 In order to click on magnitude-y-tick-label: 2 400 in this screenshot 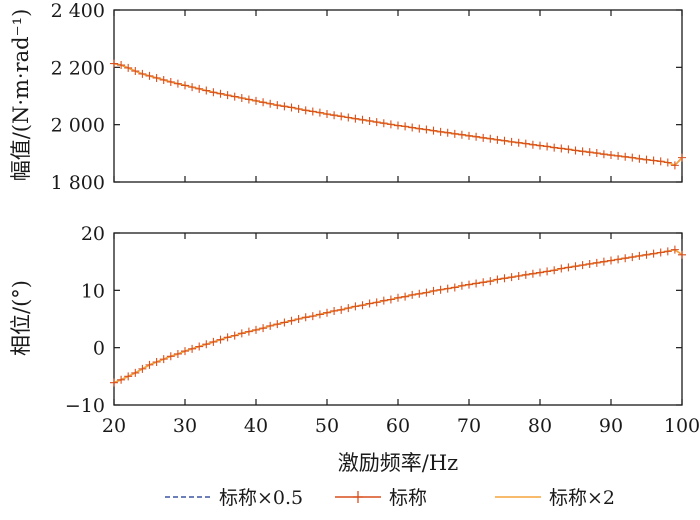, I will do `click(78, 11)`.